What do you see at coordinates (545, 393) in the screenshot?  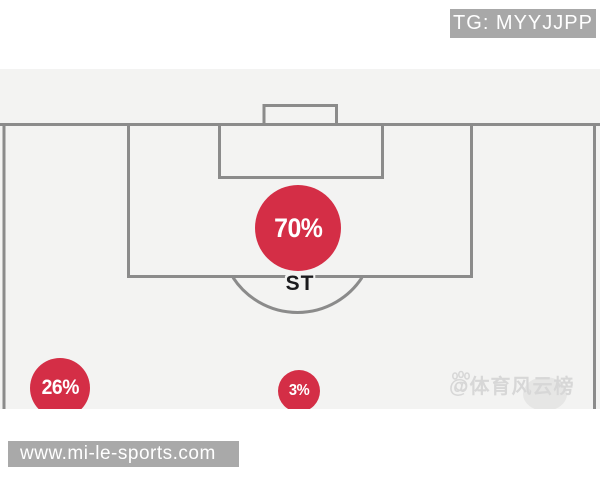 I see `watermark-smudge` at bounding box center [545, 393].